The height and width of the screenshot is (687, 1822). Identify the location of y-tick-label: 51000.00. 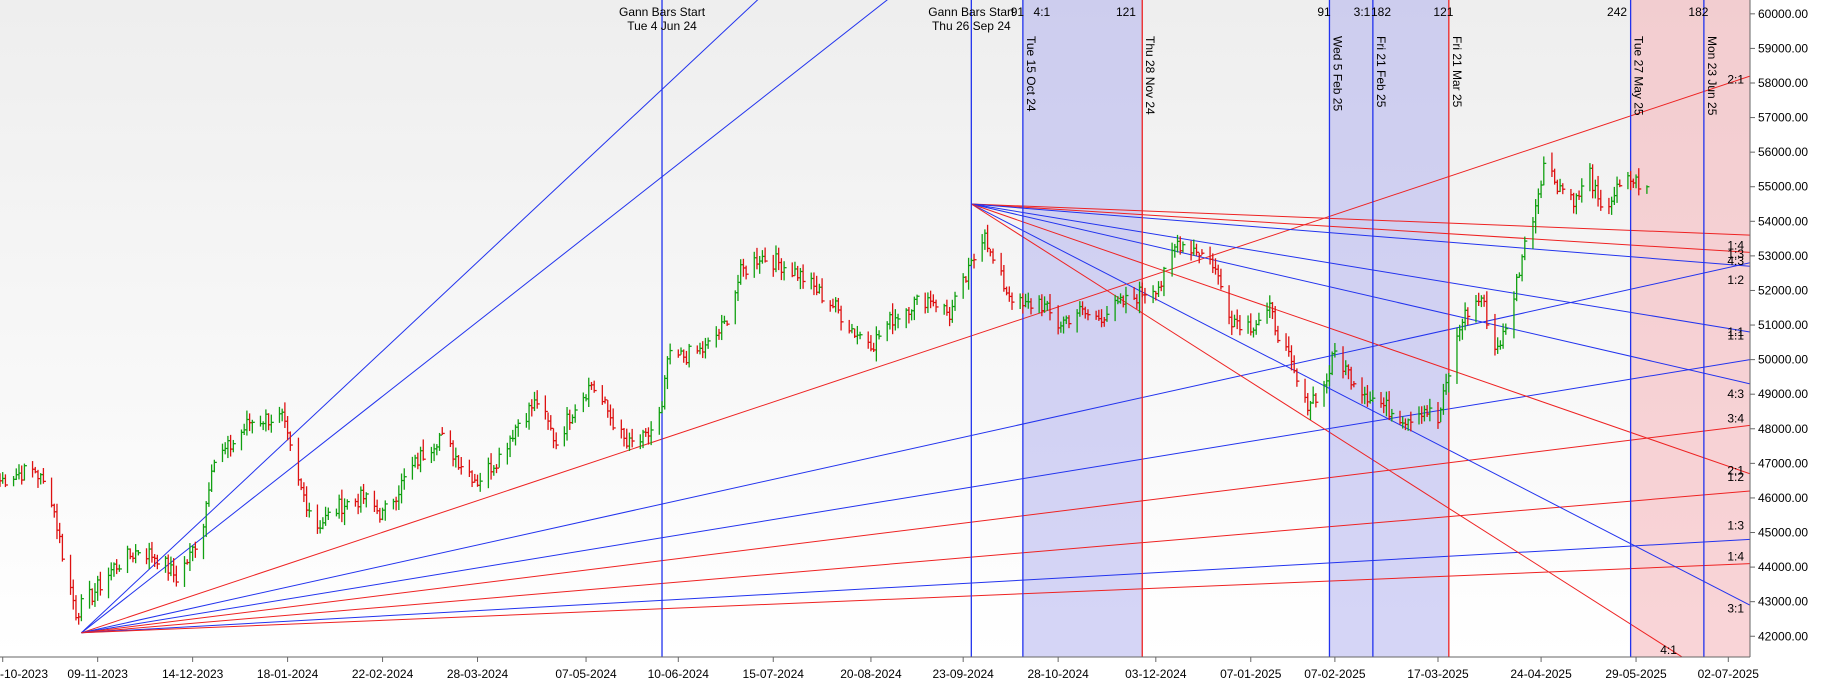
(1783, 325).